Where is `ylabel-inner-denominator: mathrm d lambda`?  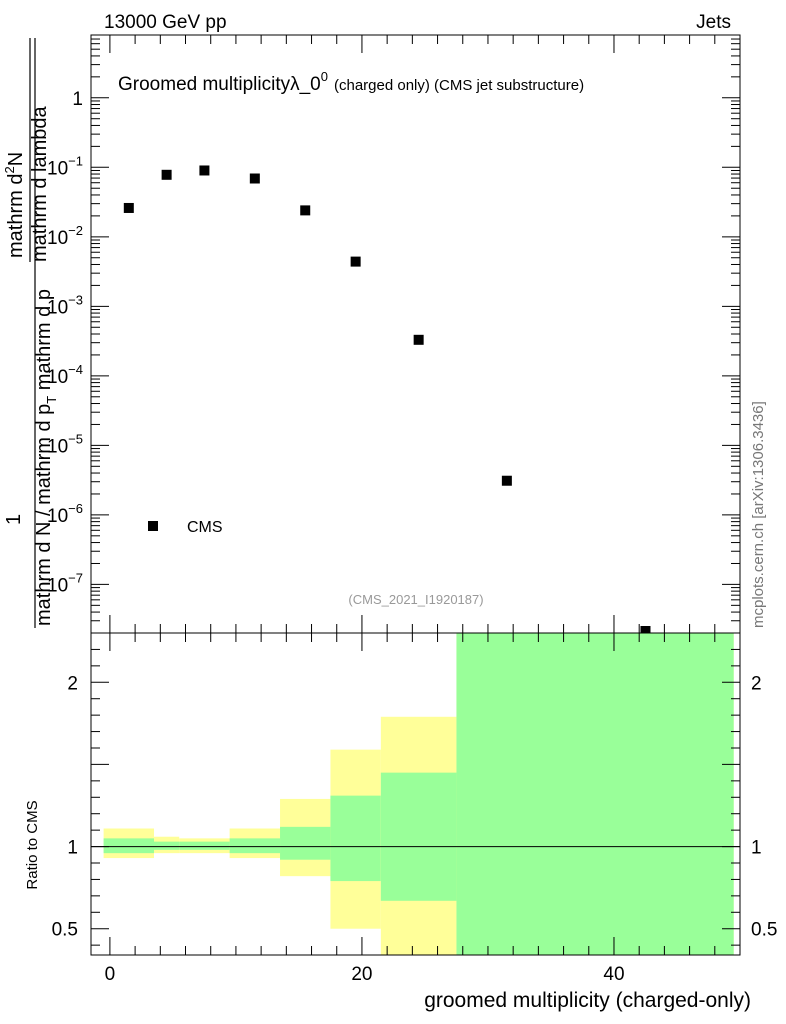
ylabel-inner-denominator: mathrm d lambda is located at coordinates (40, 184).